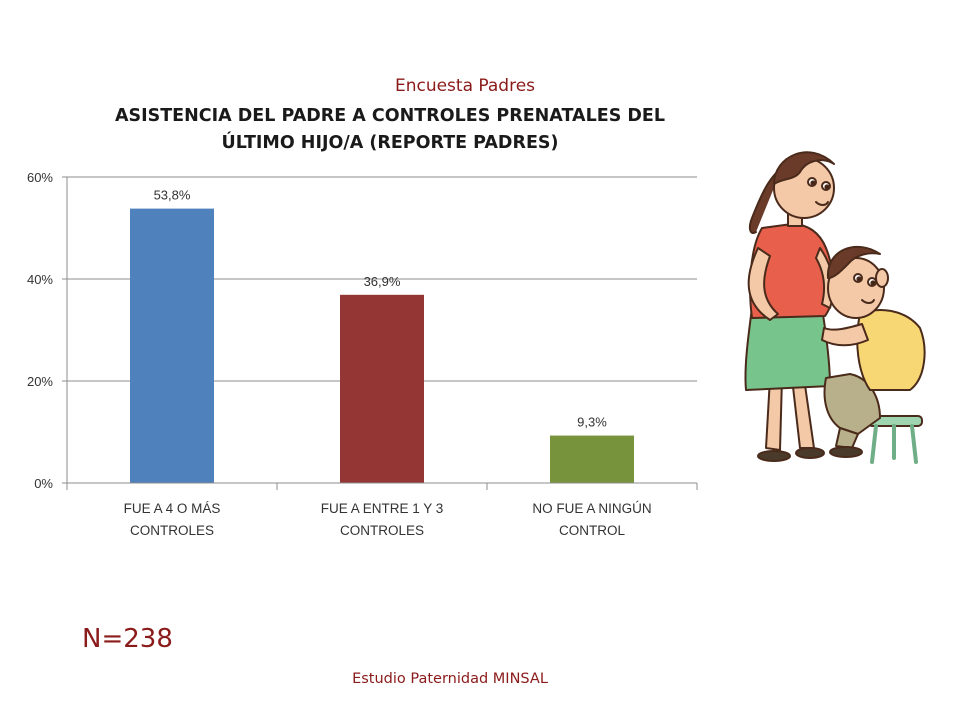 The image size is (960, 720). What do you see at coordinates (450, 679) in the screenshot?
I see `source-label: Estudio Paternidad MINSAL` at bounding box center [450, 679].